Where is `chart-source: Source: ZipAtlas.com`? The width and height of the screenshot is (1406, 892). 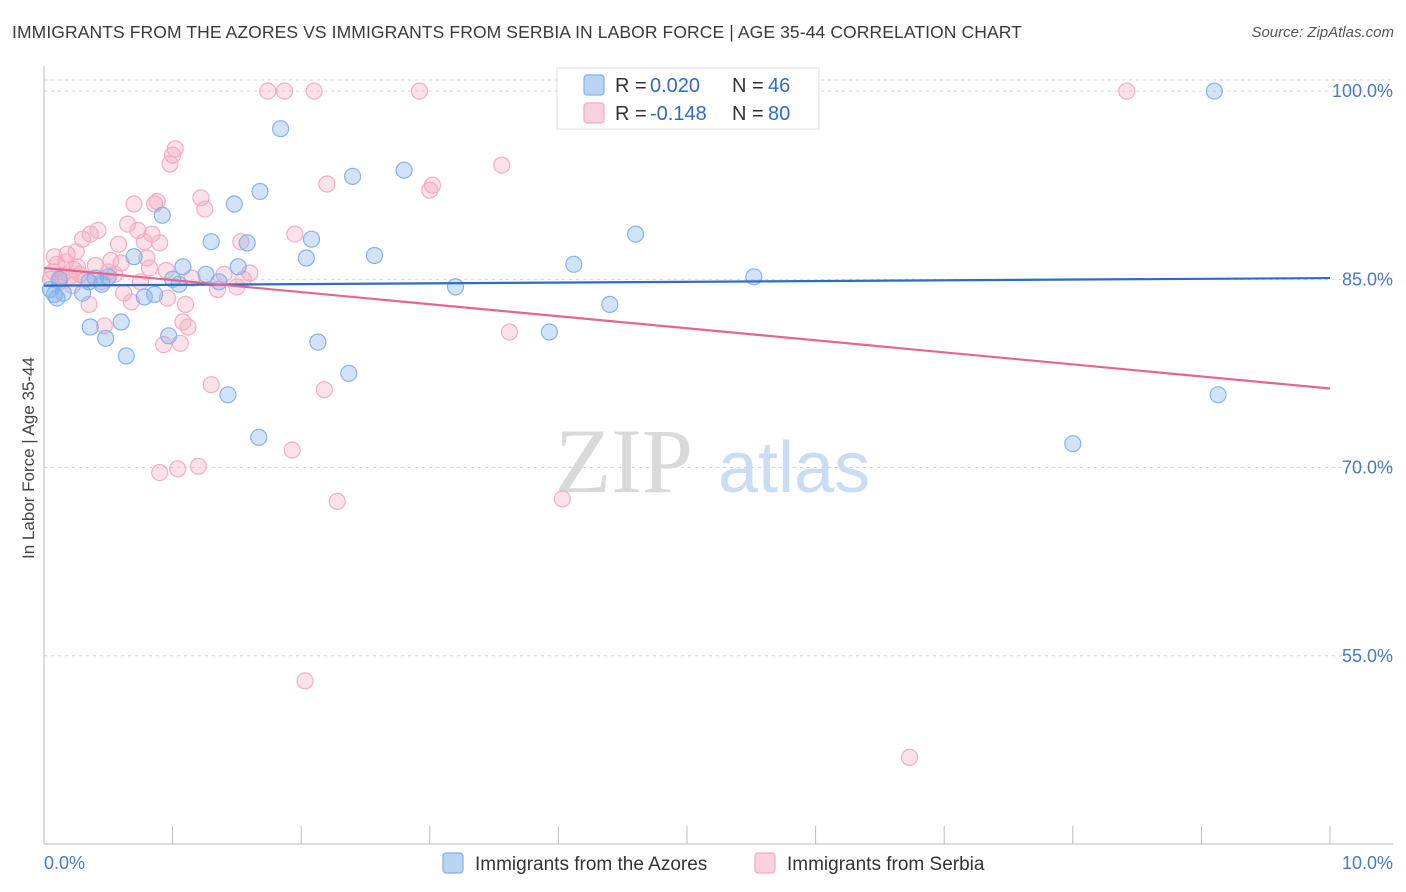 chart-source: Source: ZipAtlas.com is located at coordinates (1322, 32).